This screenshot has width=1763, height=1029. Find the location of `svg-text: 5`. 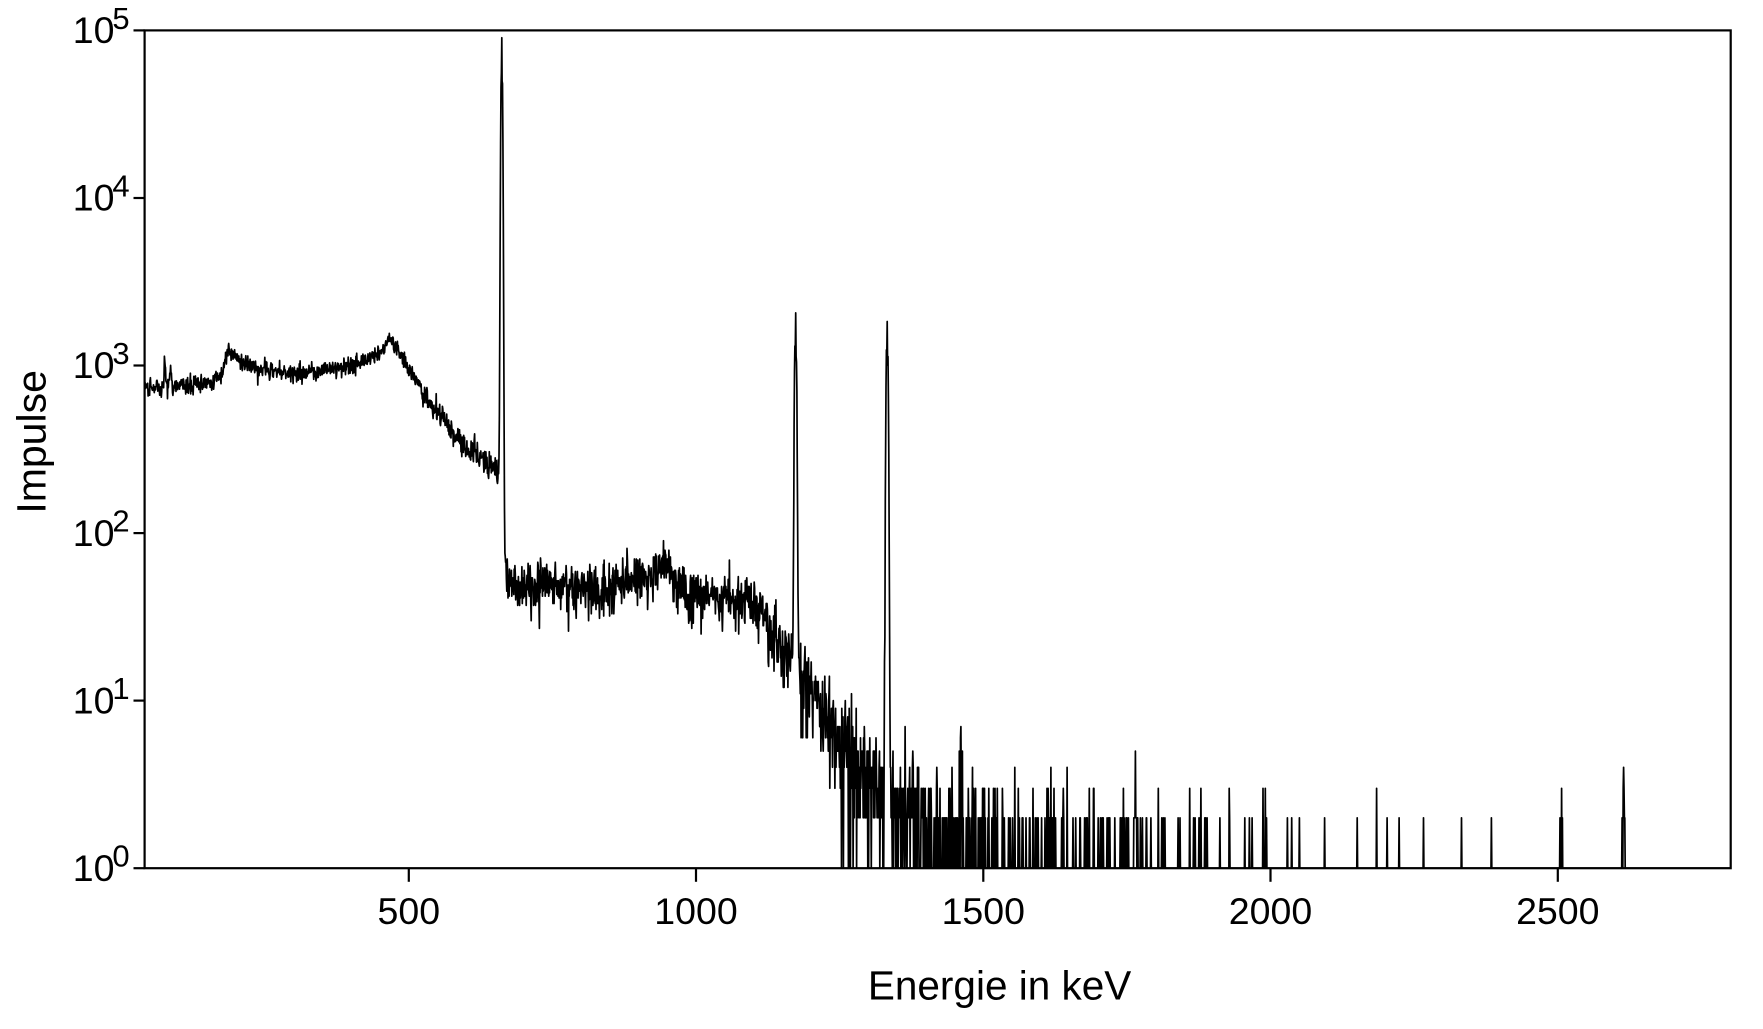

svg-text: 5 is located at coordinates (120, 18).